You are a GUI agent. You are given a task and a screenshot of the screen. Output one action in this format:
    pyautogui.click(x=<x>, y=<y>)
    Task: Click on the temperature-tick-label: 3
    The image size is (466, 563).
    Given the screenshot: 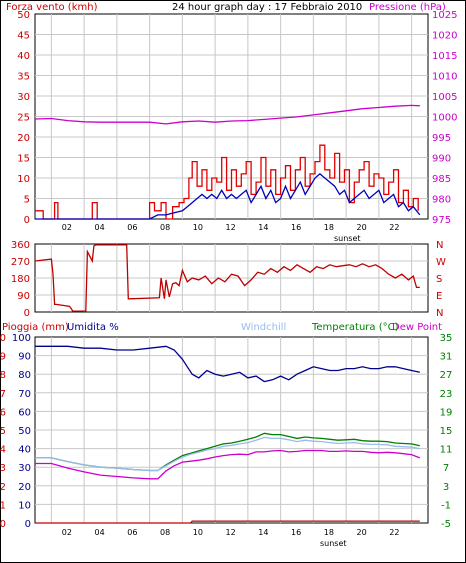 What is the action you would take?
    pyautogui.click(x=446, y=487)
    